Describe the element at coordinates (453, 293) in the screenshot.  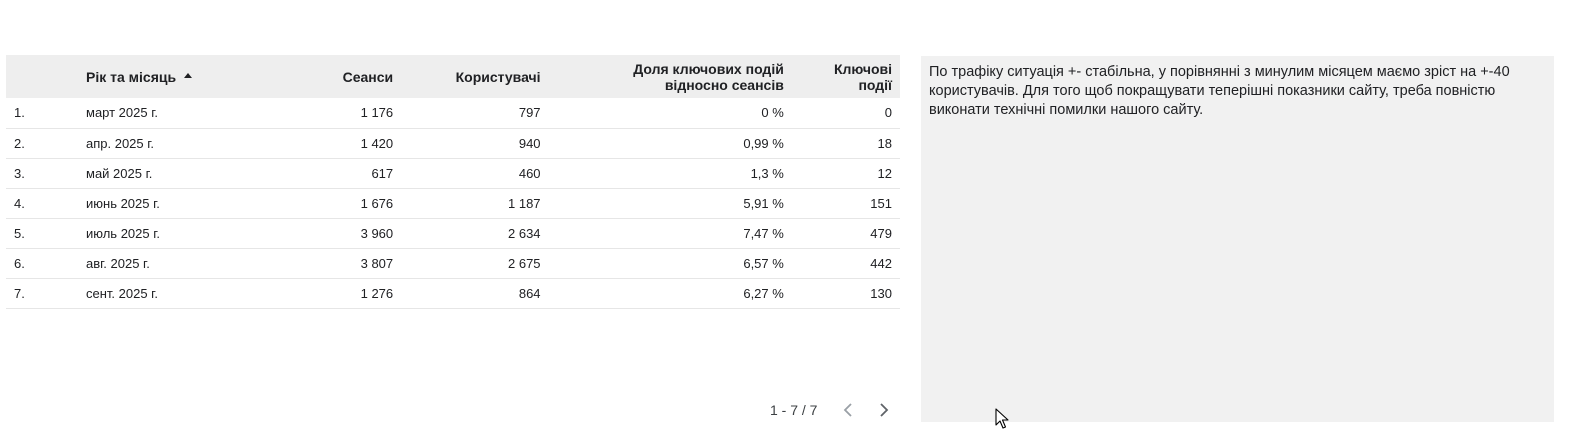
I see `table-row: 7. сент. 2025 г. 1 276 864 6,27 % 130` at that location.